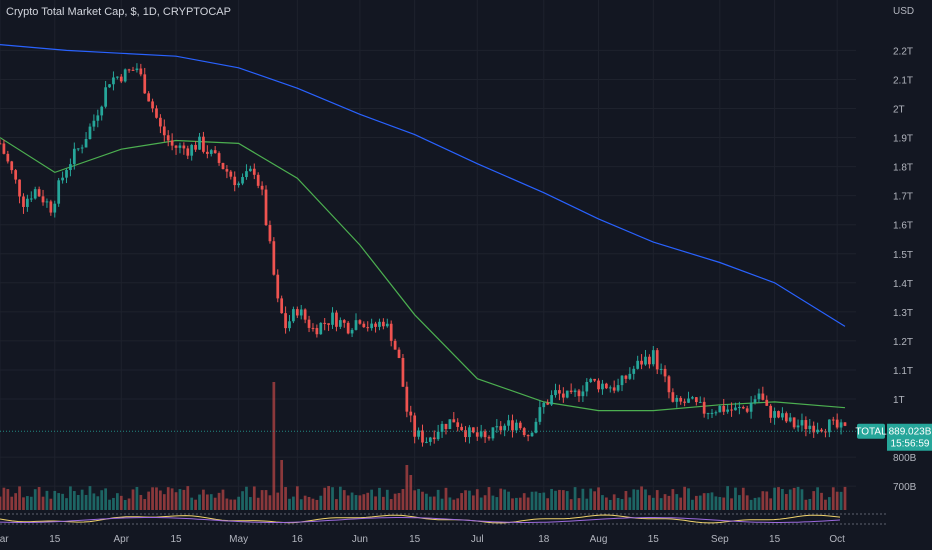 The image size is (932, 550). What do you see at coordinates (903, 80) in the screenshot?
I see `y-tick-label: 2.1T` at bounding box center [903, 80].